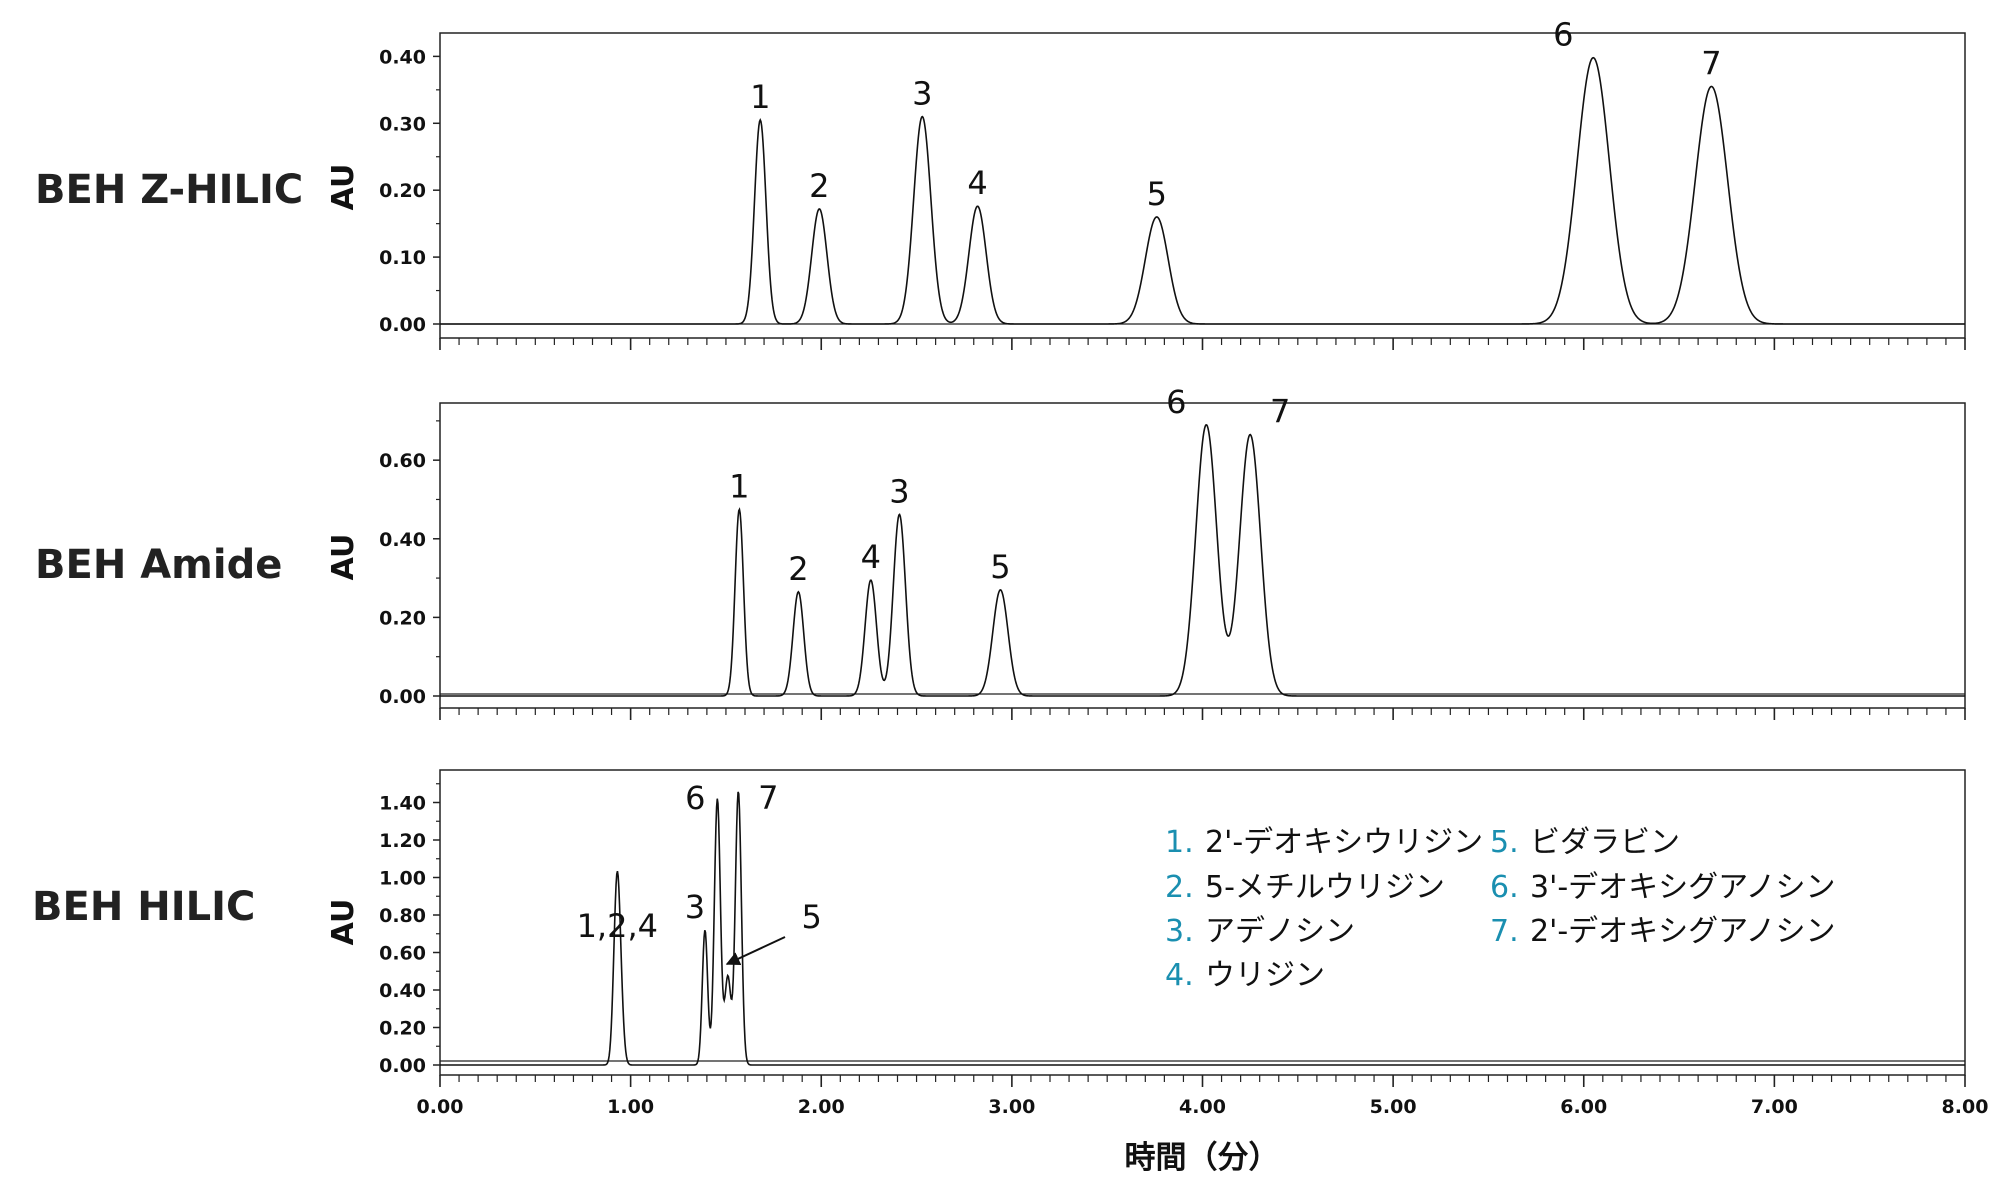 The width and height of the screenshot is (2000, 1188). Describe the element at coordinates (440, 1107) in the screenshot. I see `x-tick-label: 0.00` at that location.